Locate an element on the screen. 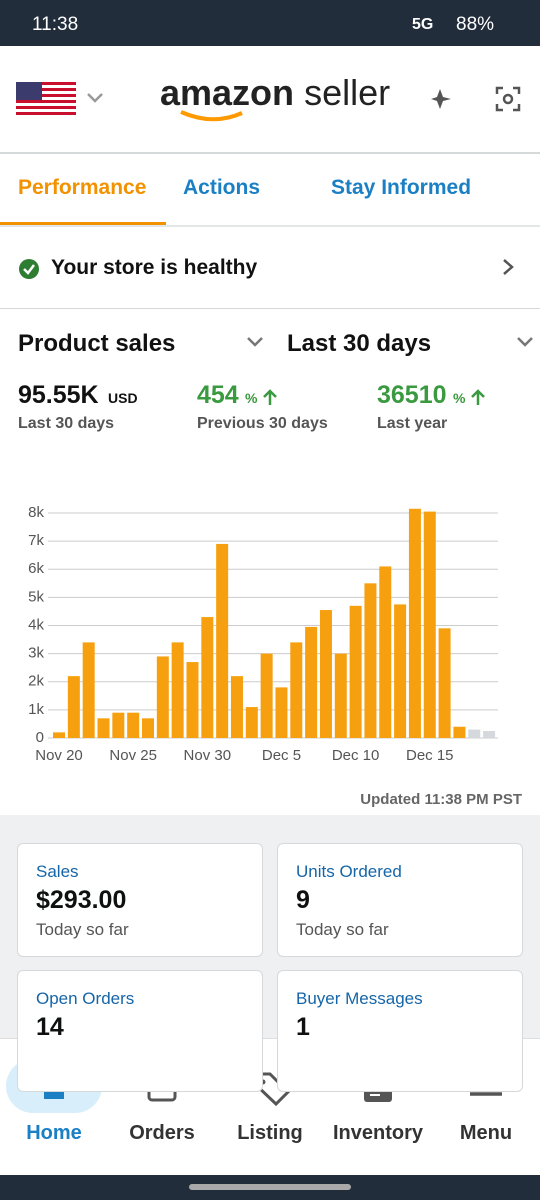 This screenshot has height=1200, width=540. metric-label: Last 30 days is located at coordinates (66, 423).